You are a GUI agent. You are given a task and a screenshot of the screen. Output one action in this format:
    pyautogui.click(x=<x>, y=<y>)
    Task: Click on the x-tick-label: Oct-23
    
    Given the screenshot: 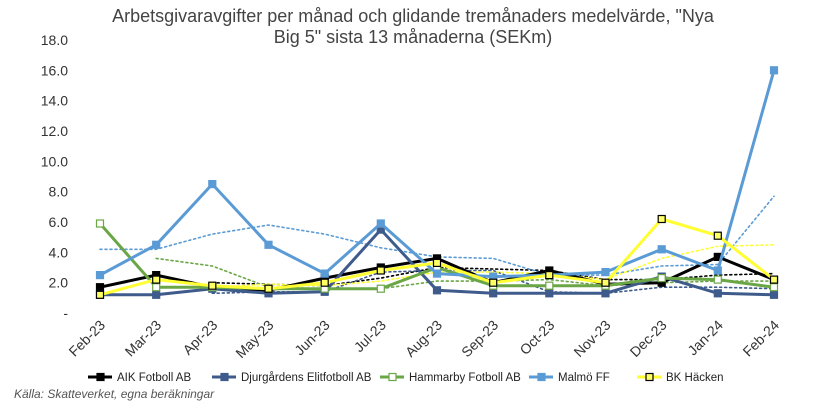 What is the action you would take?
    pyautogui.click(x=536, y=337)
    